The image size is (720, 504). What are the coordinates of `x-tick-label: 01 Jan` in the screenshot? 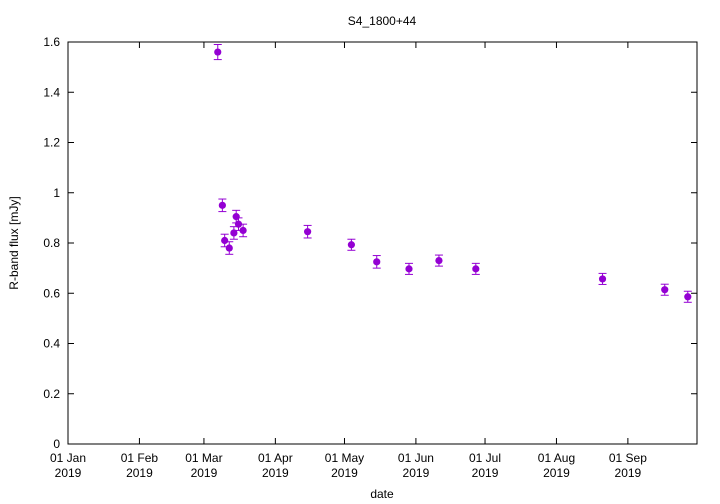 It's located at (68, 458).